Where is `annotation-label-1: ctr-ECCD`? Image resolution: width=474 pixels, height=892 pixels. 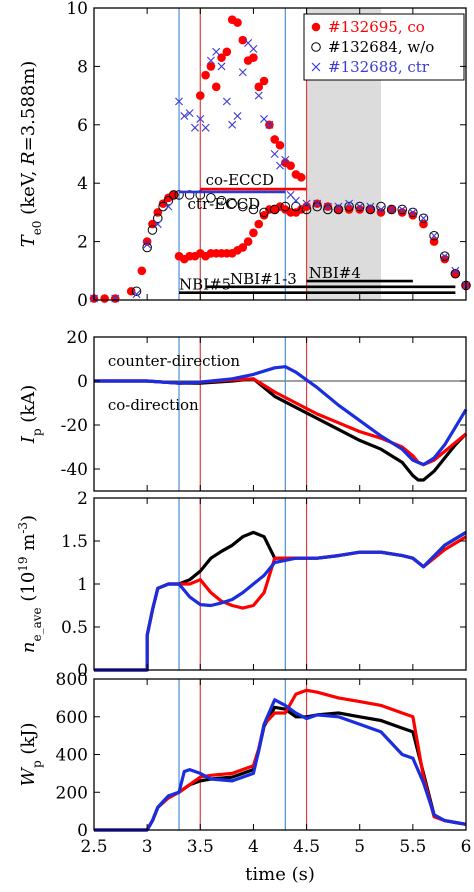 annotation-label-1: ctr-ECCD is located at coordinates (224, 204).